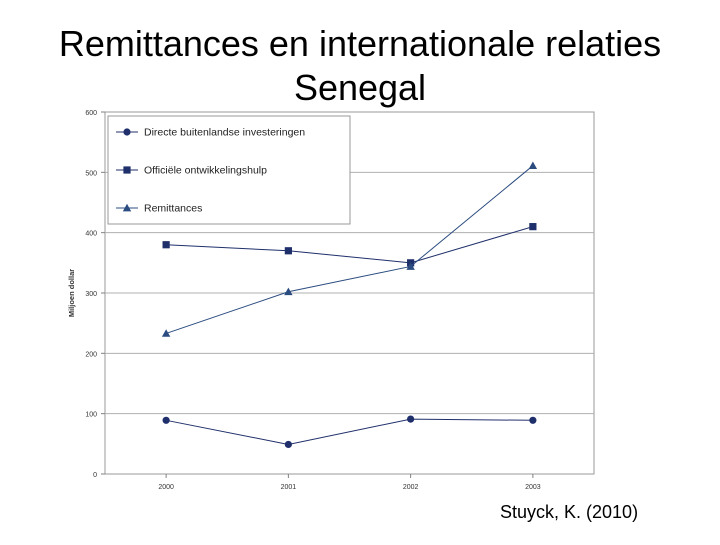 Image resolution: width=720 pixels, height=545 pixels. I want to click on y-tick-label: 600, so click(91, 113).